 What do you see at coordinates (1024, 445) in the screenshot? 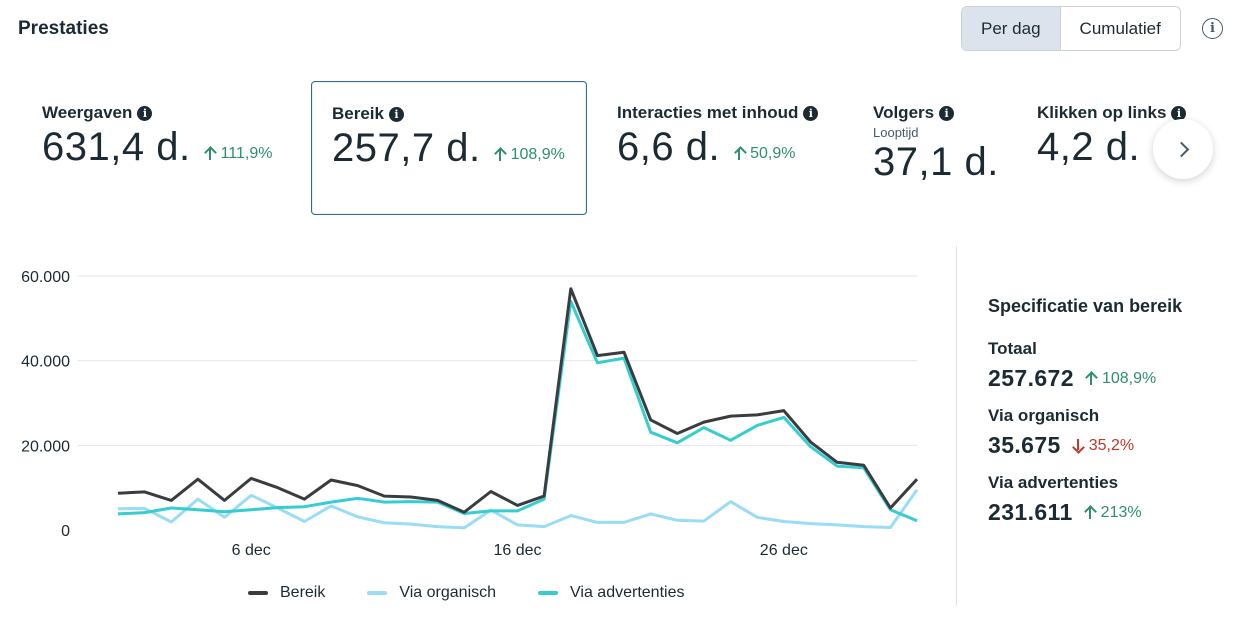
I see `breakdown-value: 35.675` at bounding box center [1024, 445].